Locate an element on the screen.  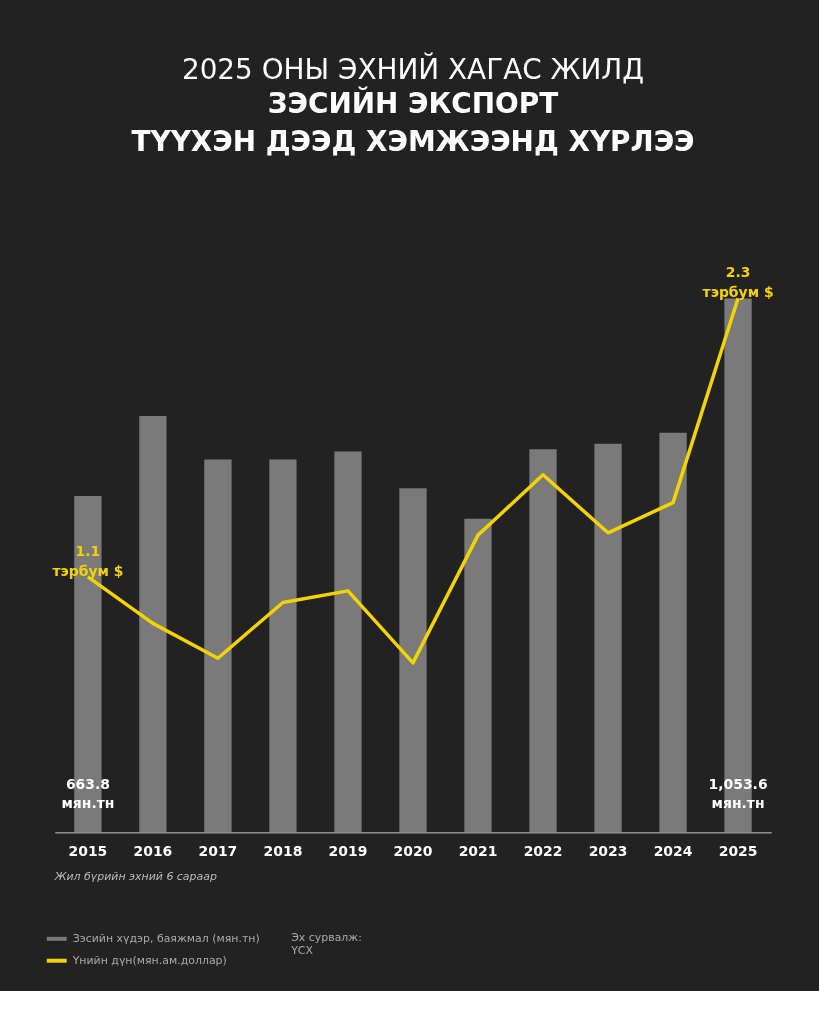
x-tick-label: 2021 is located at coordinates (478, 850).